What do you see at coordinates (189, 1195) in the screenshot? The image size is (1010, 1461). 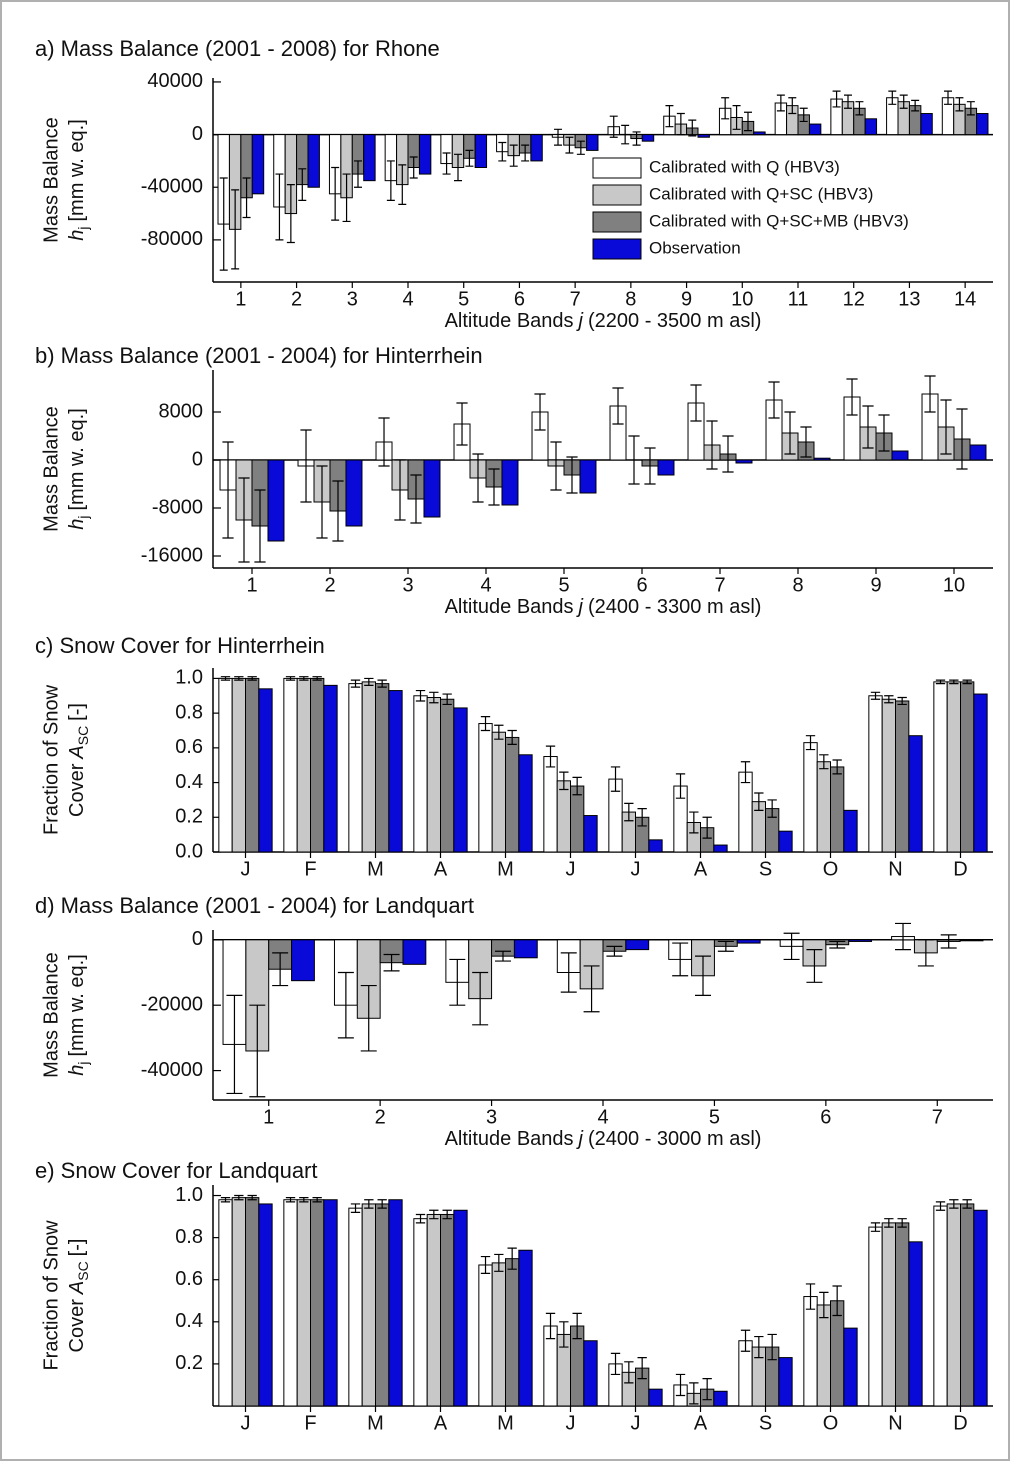 I see `y-tick-label: 1.0` at bounding box center [189, 1195].